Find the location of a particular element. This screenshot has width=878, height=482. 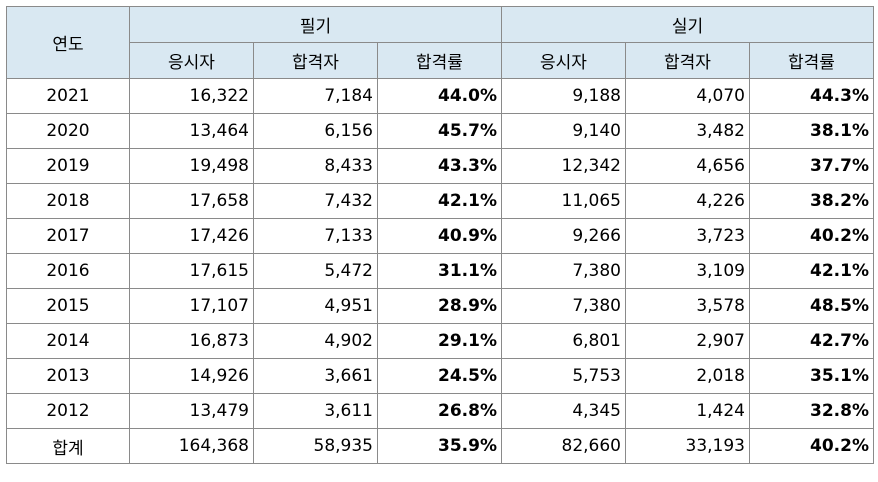

cell-written-rate: 29.1% is located at coordinates (439, 341).